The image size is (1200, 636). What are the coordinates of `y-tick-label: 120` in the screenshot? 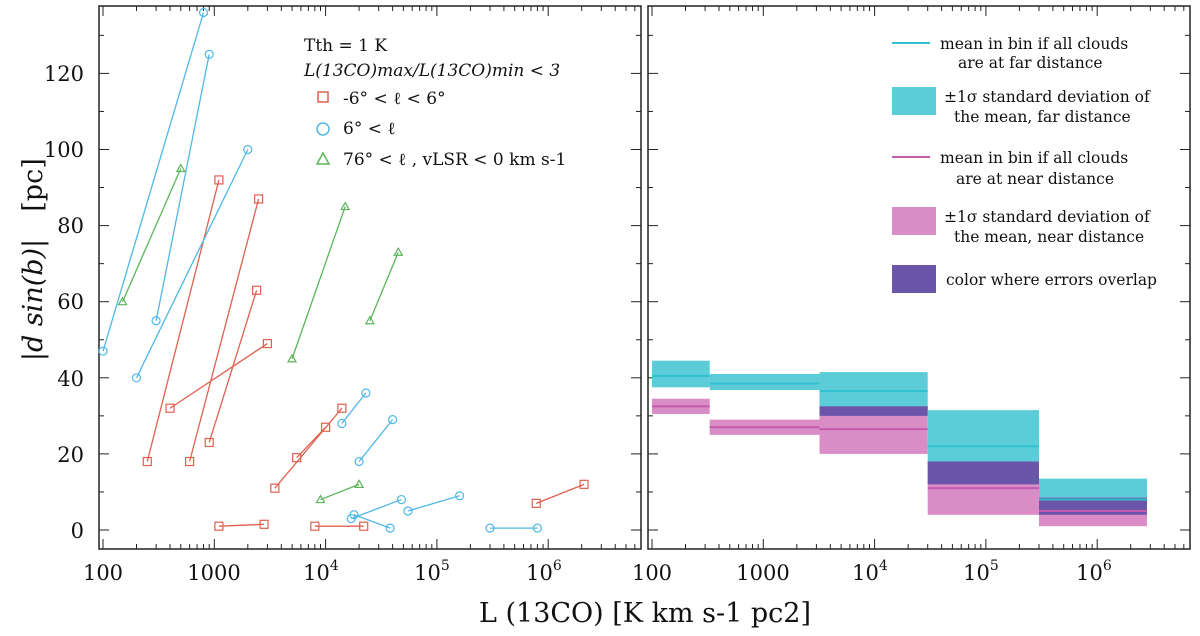 It's located at (64, 74).